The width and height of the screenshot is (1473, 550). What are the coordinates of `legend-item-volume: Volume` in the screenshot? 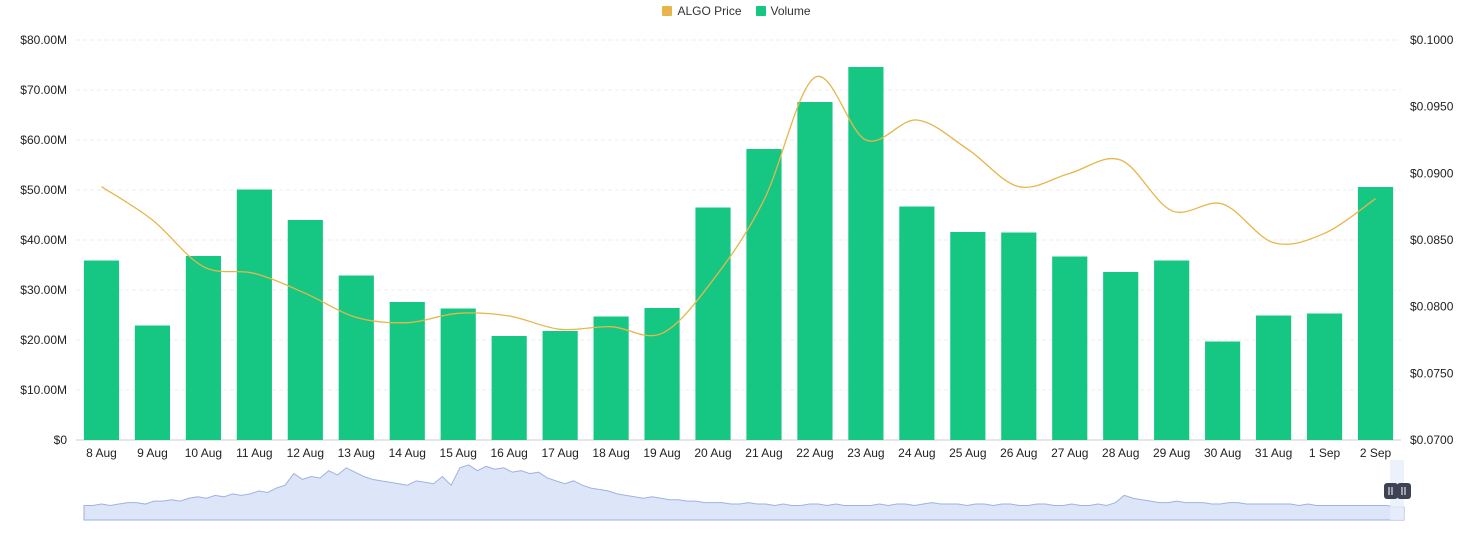 It's located at (783, 11).